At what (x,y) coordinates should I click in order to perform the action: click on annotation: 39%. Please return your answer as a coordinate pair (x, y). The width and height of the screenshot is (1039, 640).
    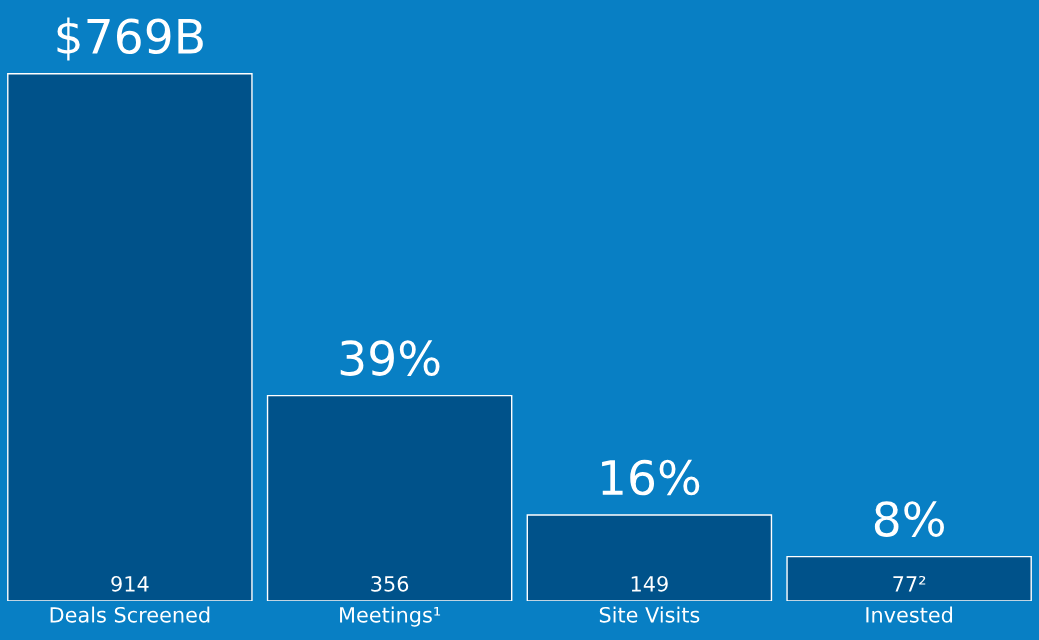
    Looking at the image, I should click on (390, 358).